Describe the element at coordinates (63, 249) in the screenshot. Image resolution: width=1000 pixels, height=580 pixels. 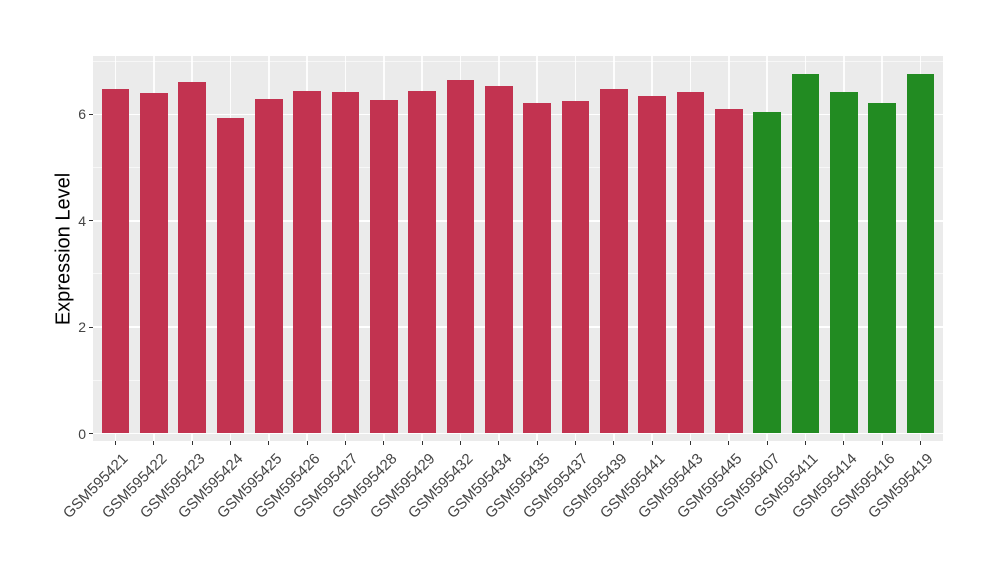
I see `y-axis-title: Expression Level` at that location.